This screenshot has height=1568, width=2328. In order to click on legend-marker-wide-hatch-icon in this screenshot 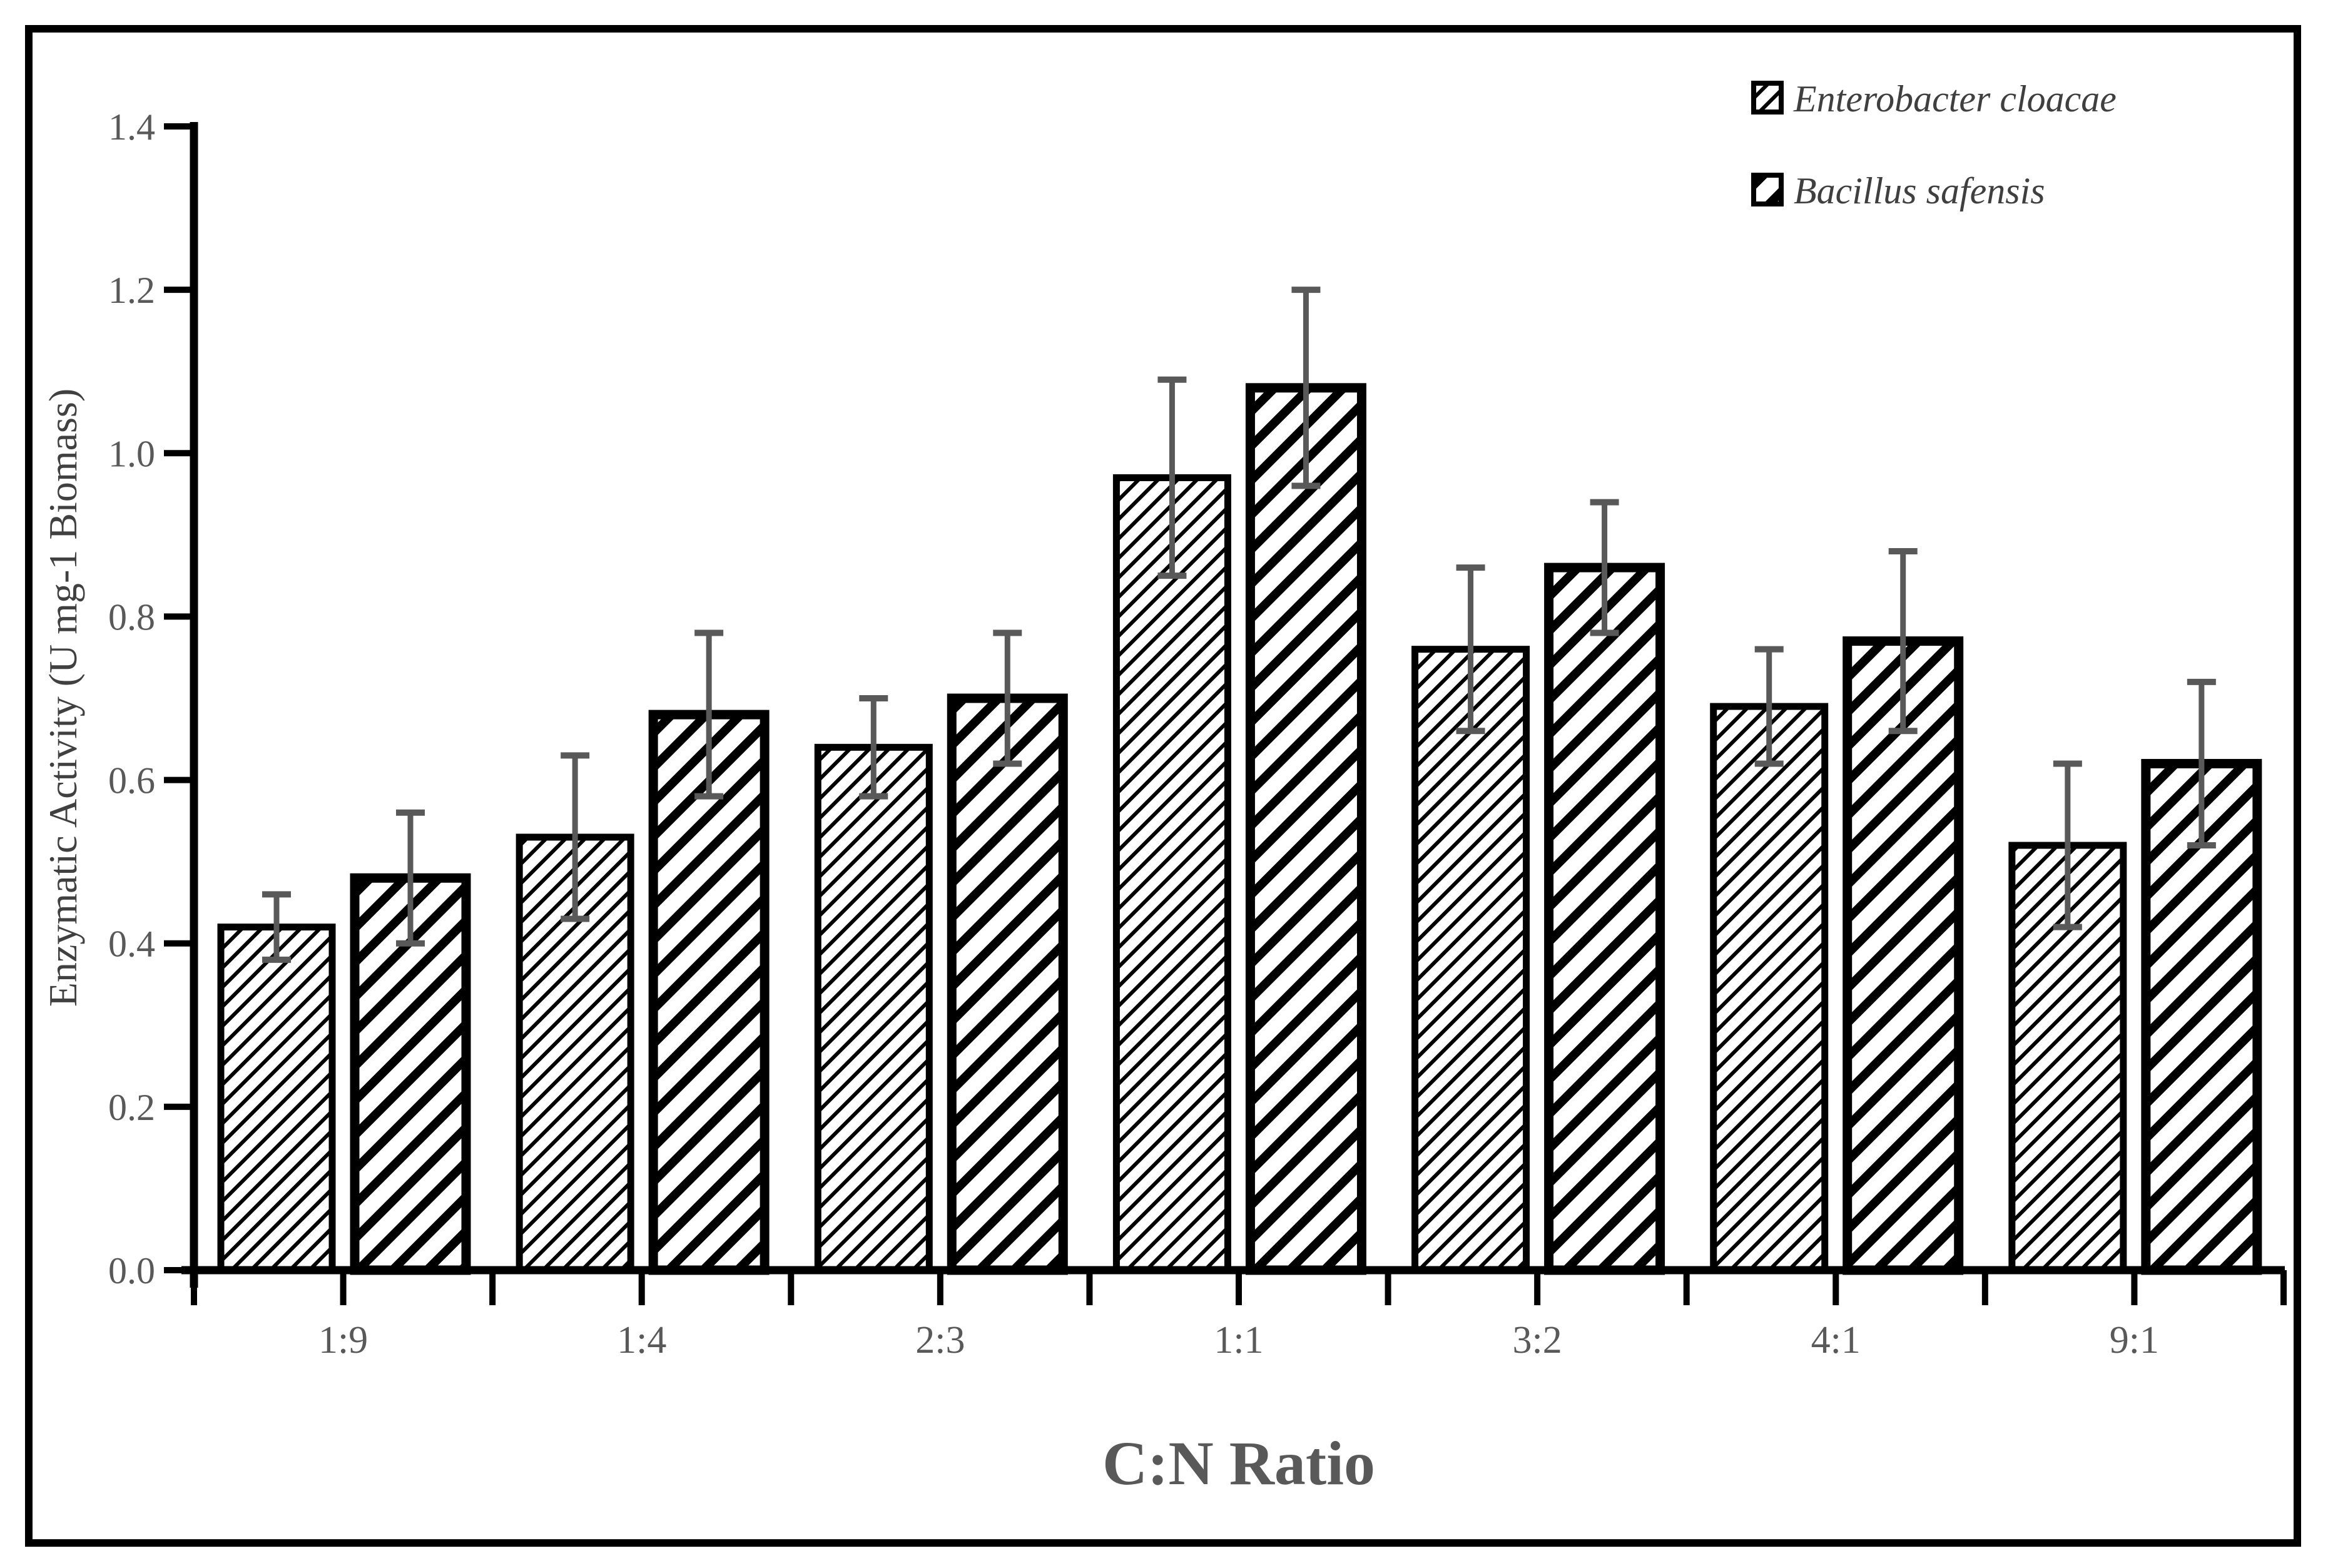, I will do `click(1767, 190)`.